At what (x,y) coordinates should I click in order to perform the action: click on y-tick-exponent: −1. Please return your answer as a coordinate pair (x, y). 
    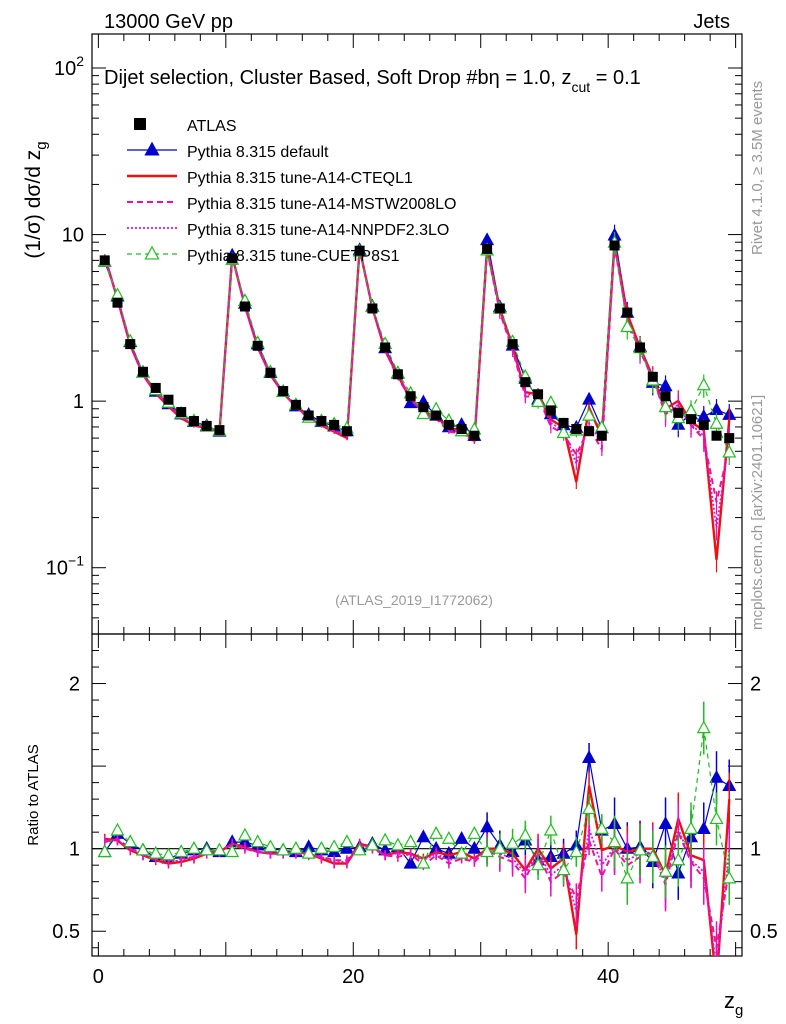
    Looking at the image, I should click on (76, 561).